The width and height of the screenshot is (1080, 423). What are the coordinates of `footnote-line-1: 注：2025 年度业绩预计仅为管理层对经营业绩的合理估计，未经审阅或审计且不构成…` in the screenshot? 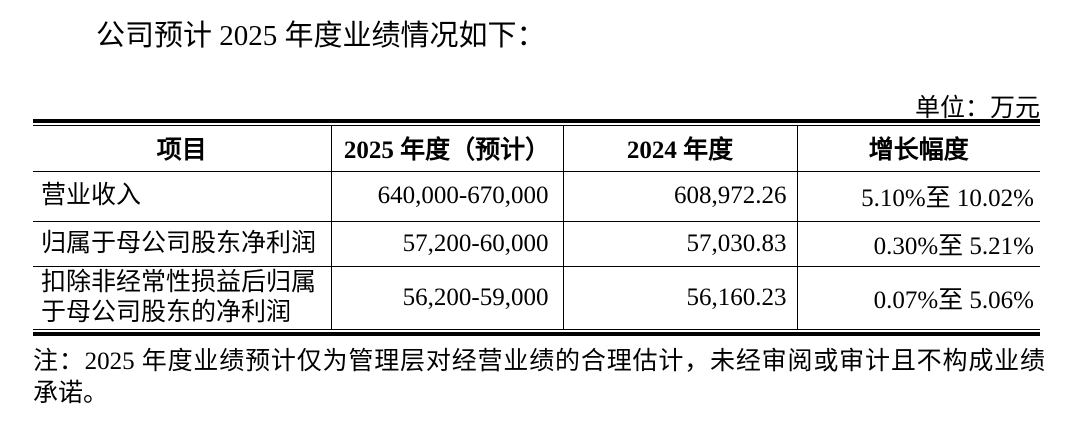 It's located at (539, 361).